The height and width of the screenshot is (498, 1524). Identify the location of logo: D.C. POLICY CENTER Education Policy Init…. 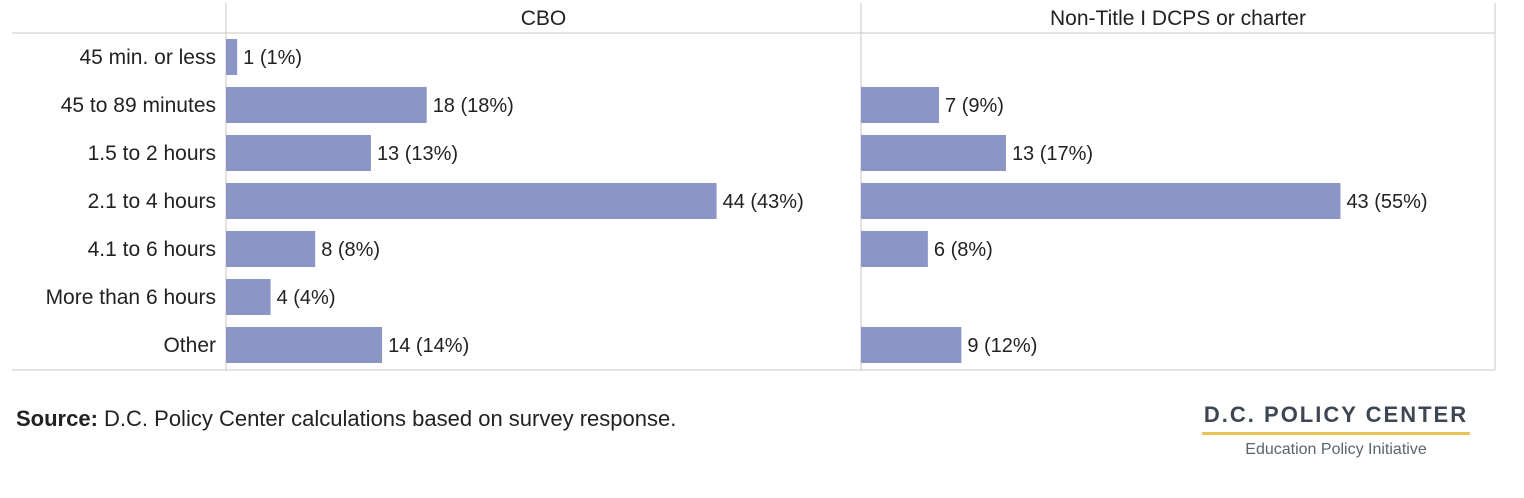
(1336, 430).